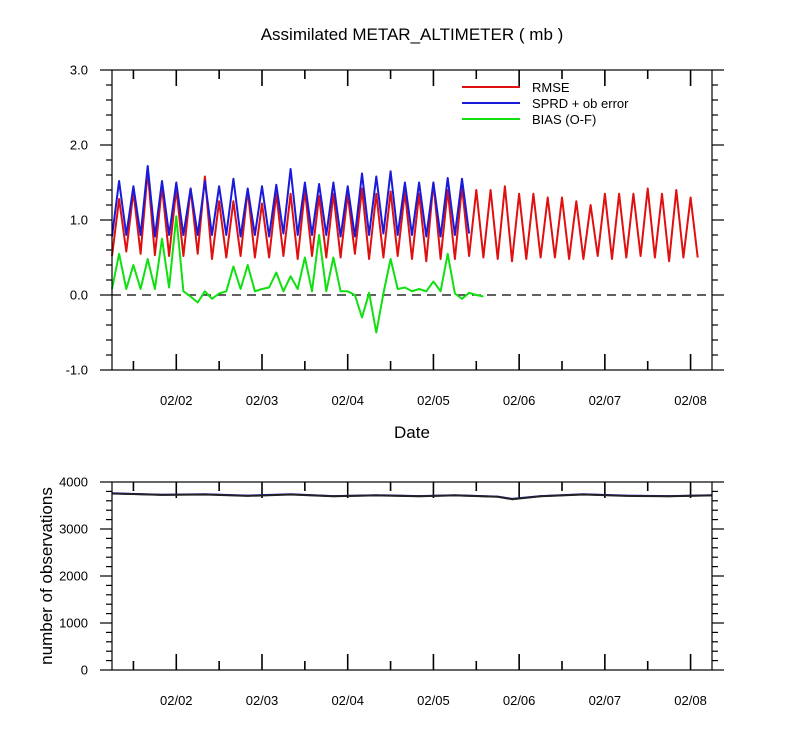 The width and height of the screenshot is (800, 750). I want to click on y-axis-label: number of observations, so click(46, 576).